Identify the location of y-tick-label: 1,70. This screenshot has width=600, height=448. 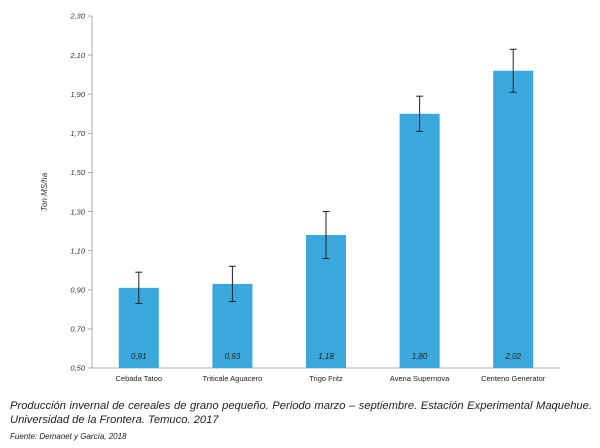
(77, 133).